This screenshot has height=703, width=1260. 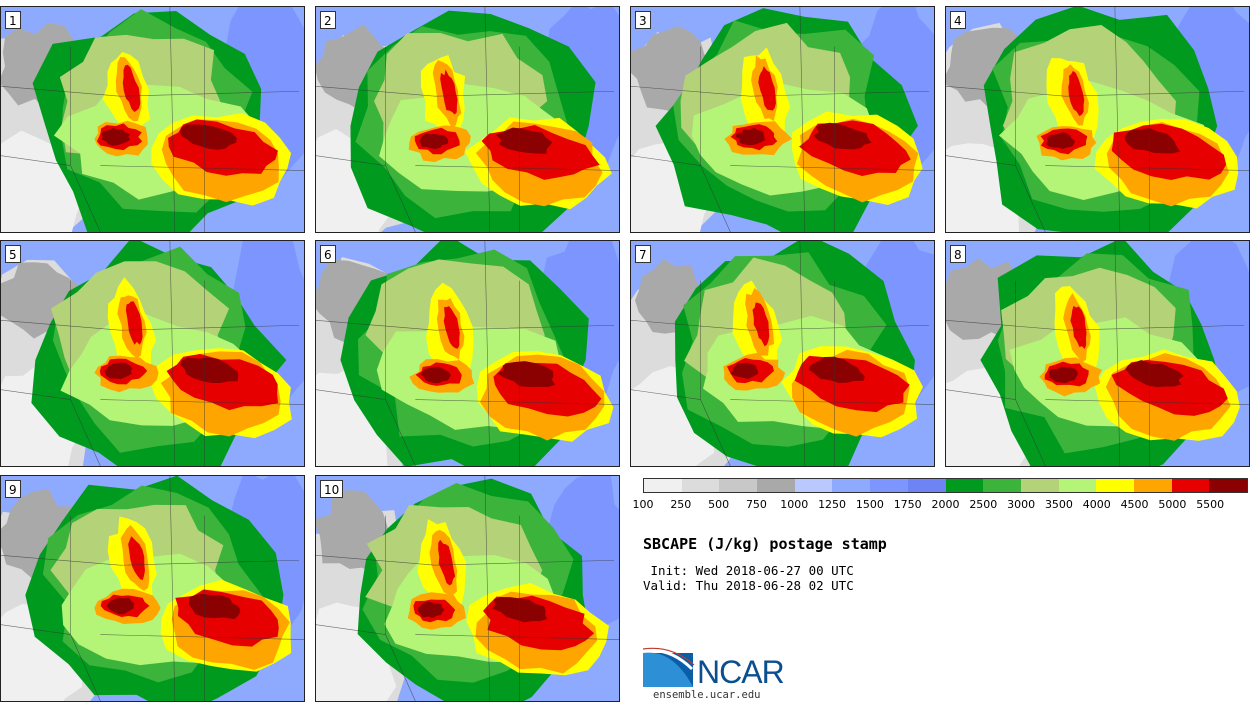 I want to click on product-title: SBCAPE (J/kg) postage stamp, so click(x=765, y=544).